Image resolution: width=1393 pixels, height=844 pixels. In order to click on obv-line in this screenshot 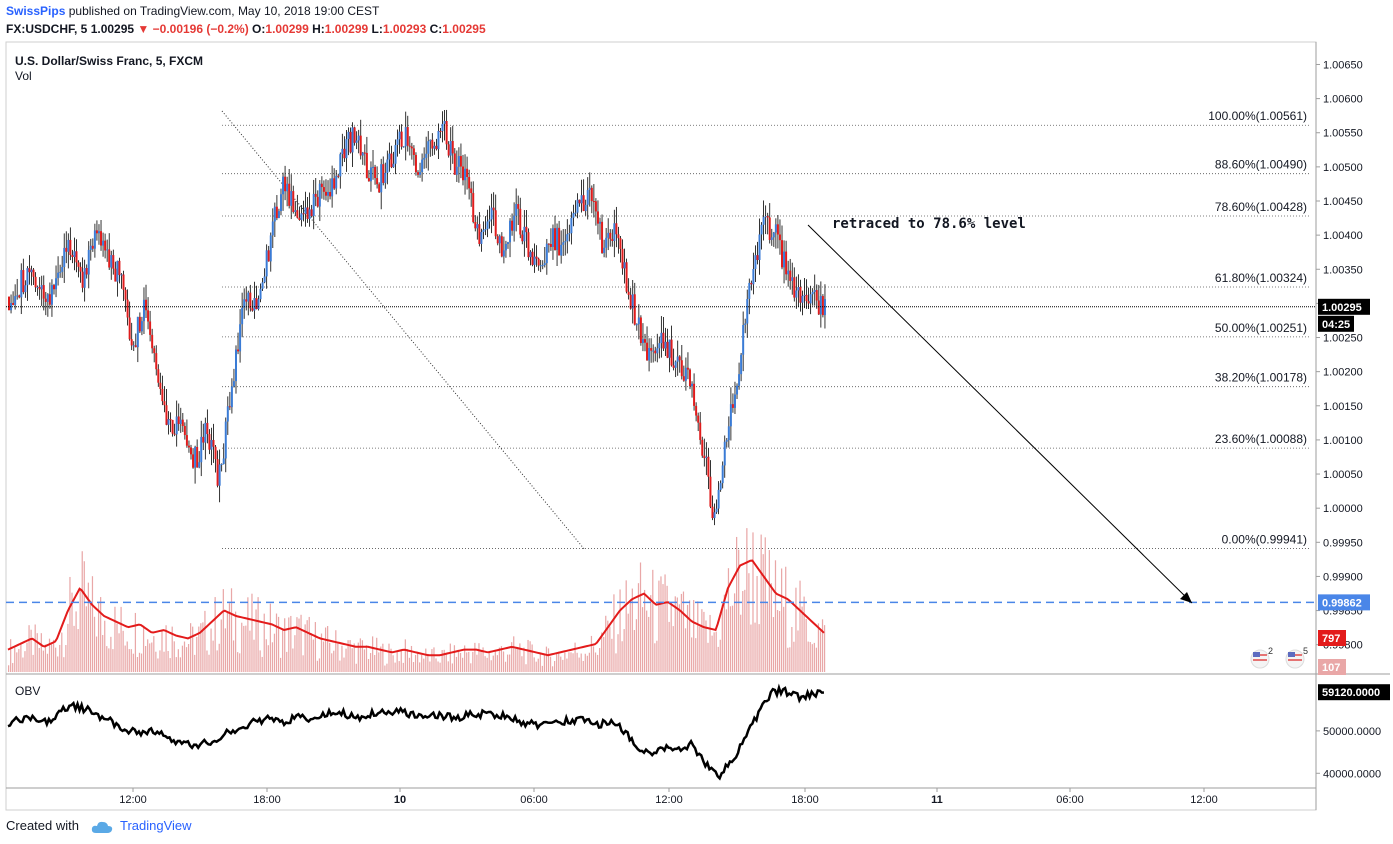, I will do `click(416, 732)`.